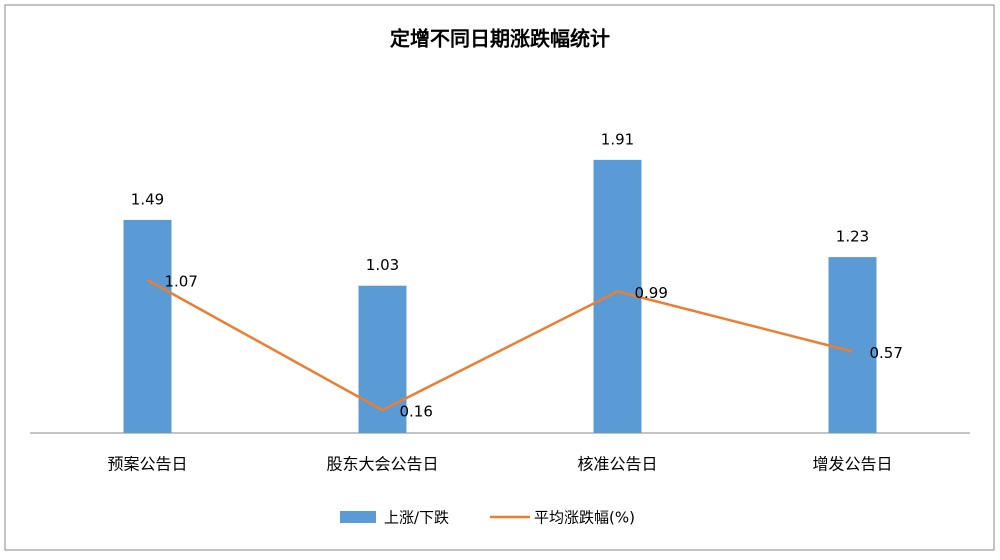  What do you see at coordinates (617, 139) in the screenshot?
I see `data-label: 1.91` at bounding box center [617, 139].